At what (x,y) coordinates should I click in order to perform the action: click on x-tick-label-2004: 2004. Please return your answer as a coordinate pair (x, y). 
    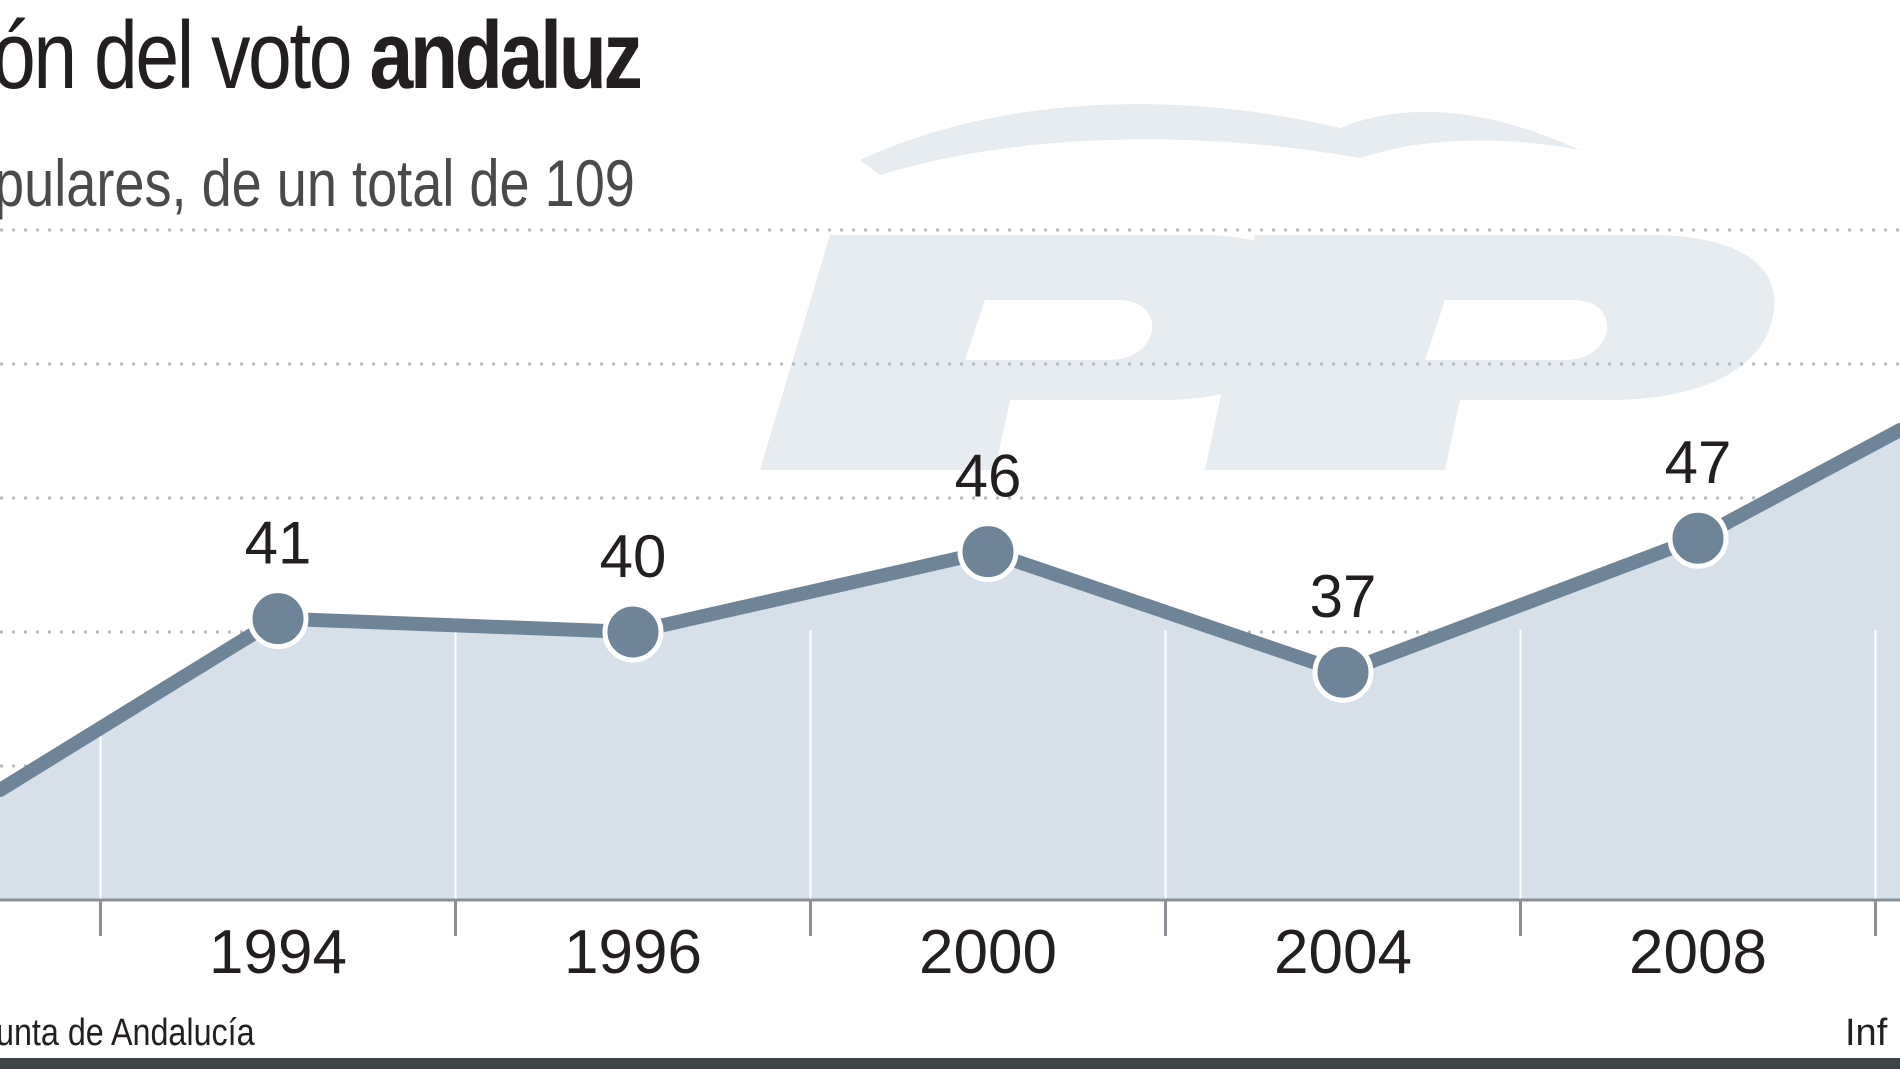
    Looking at the image, I should click on (1343, 952).